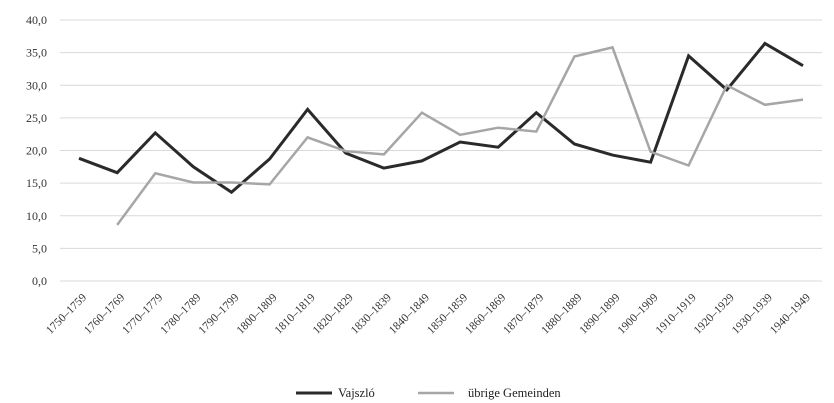 Image resolution: width=834 pixels, height=403 pixels. What do you see at coordinates (36, 53) in the screenshot?
I see `y-tick-label: 35,0` at bounding box center [36, 53].